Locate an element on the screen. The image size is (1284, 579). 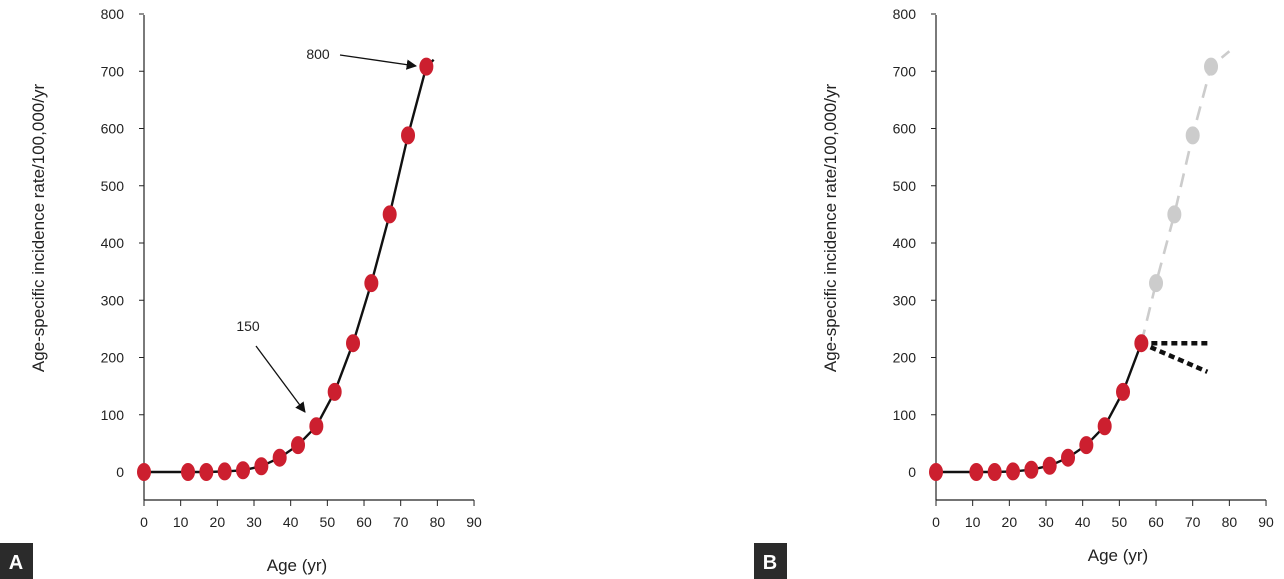
dotted-trend-line is located at coordinates (1174, 357).